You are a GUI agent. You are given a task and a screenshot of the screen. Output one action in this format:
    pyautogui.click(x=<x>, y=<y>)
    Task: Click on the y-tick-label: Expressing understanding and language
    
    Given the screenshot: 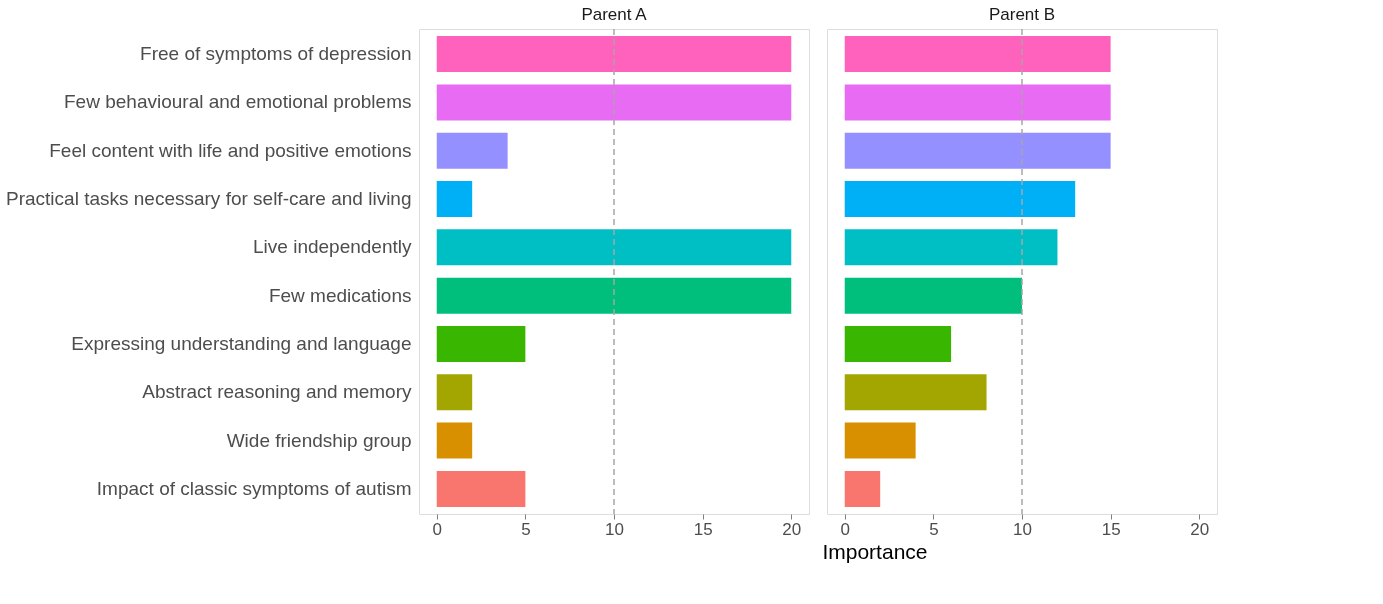 What is the action you would take?
    pyautogui.click(x=241, y=343)
    